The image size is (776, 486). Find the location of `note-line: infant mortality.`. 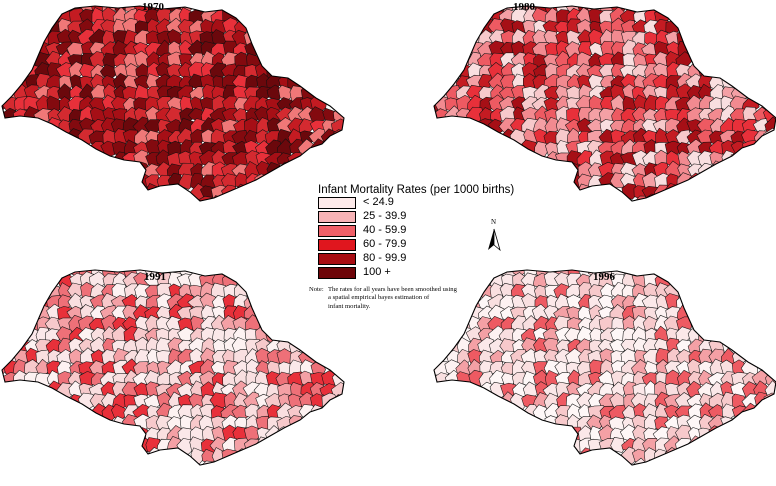

note-line: infant mortality. is located at coordinates (349, 306).